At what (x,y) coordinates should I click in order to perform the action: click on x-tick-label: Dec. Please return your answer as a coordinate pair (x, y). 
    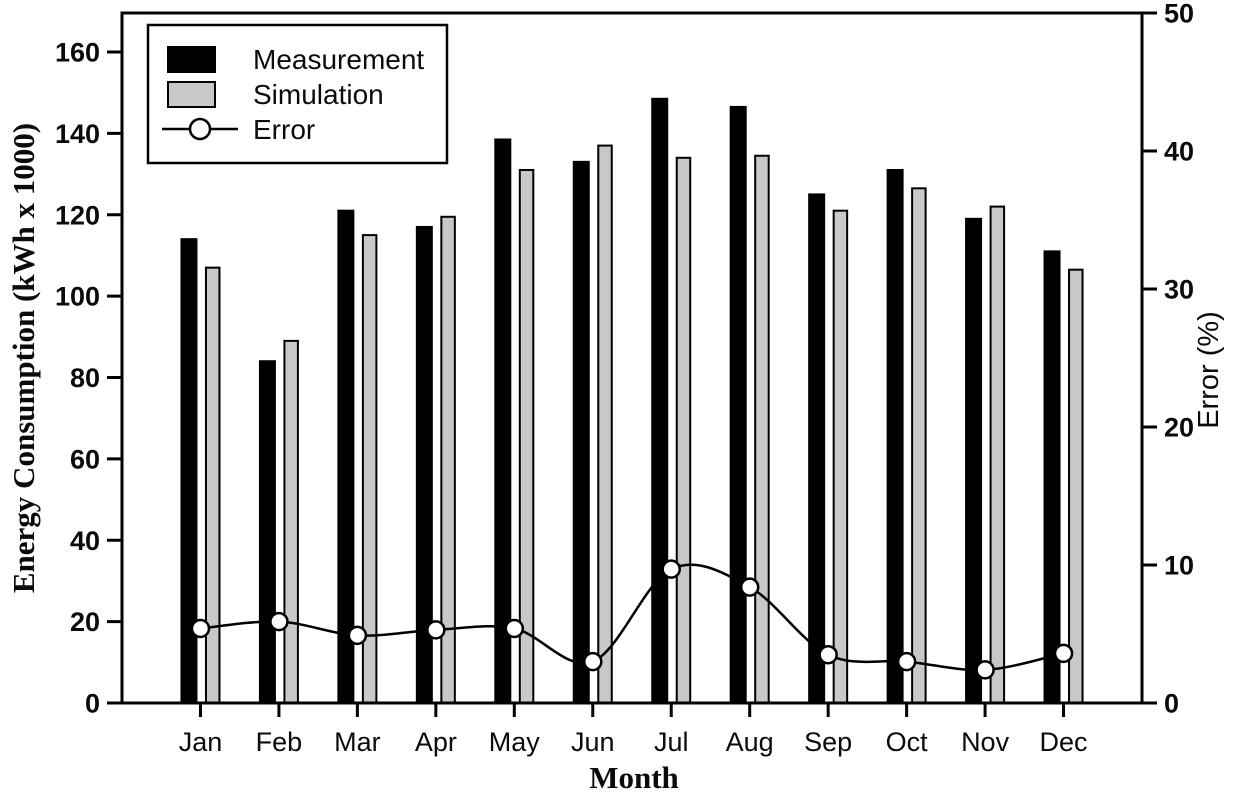
    Looking at the image, I should click on (1064, 742).